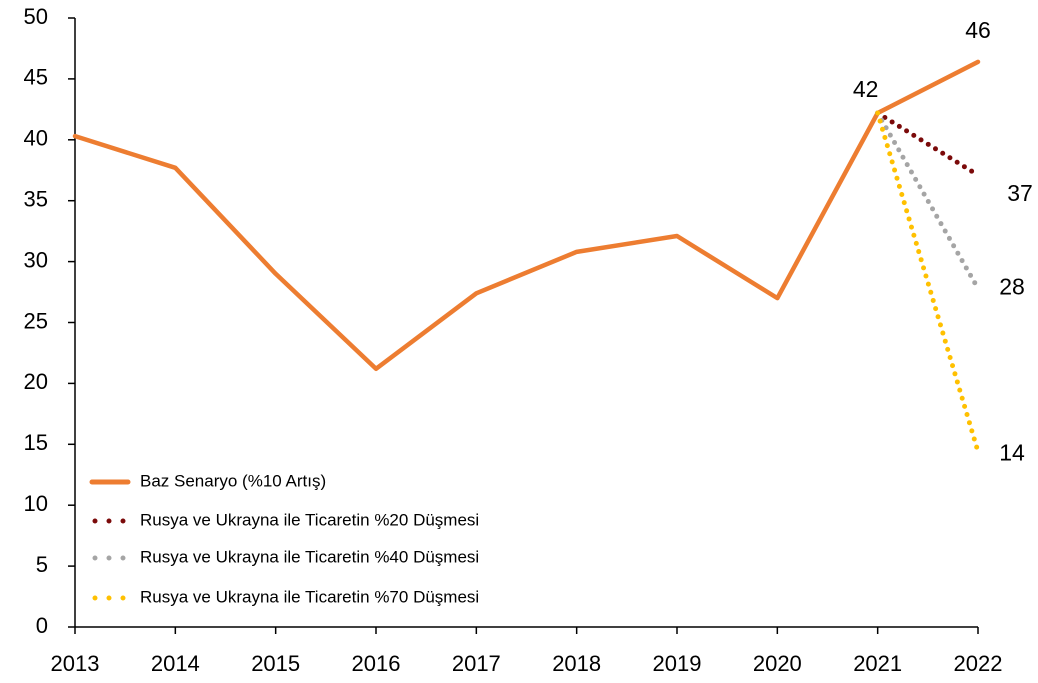  What do you see at coordinates (275, 663) in the screenshot?
I see `x-tick-label: 2015` at bounding box center [275, 663].